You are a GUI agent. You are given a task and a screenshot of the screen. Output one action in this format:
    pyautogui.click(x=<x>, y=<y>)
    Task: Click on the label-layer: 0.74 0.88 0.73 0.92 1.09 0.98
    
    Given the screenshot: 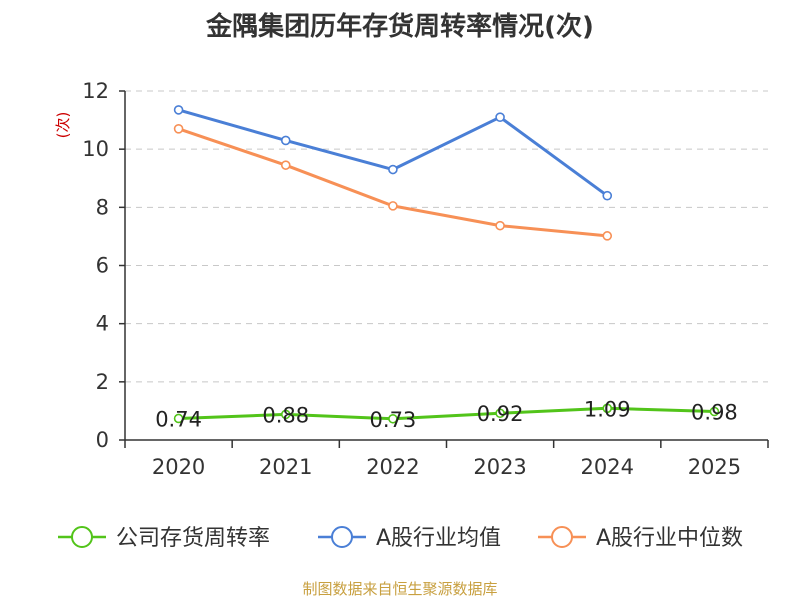 What is the action you would take?
    pyautogui.click(x=446, y=414)
    